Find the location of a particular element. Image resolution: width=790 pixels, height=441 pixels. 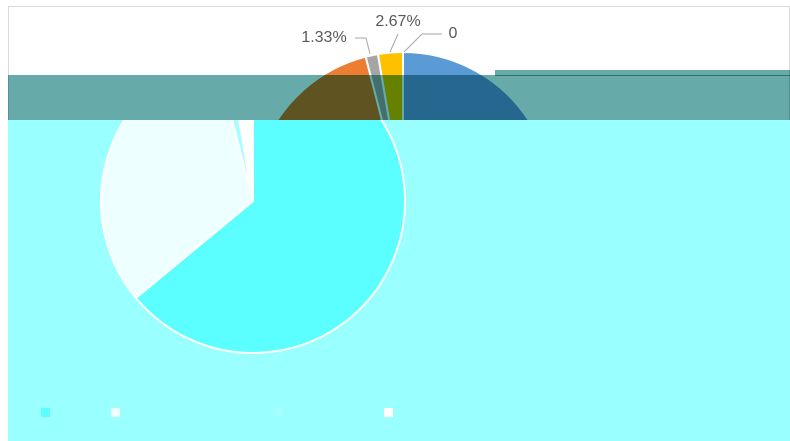

leader-lines is located at coordinates (398, 44).